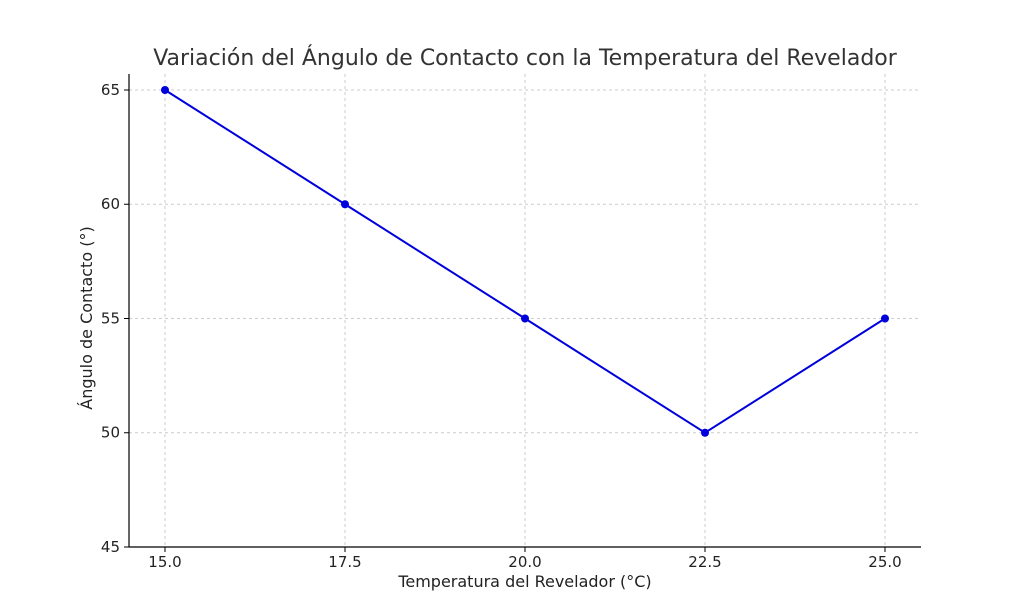 This screenshot has height=614, width=1024. I want to click on y-tick-label: 65, so click(110, 90).